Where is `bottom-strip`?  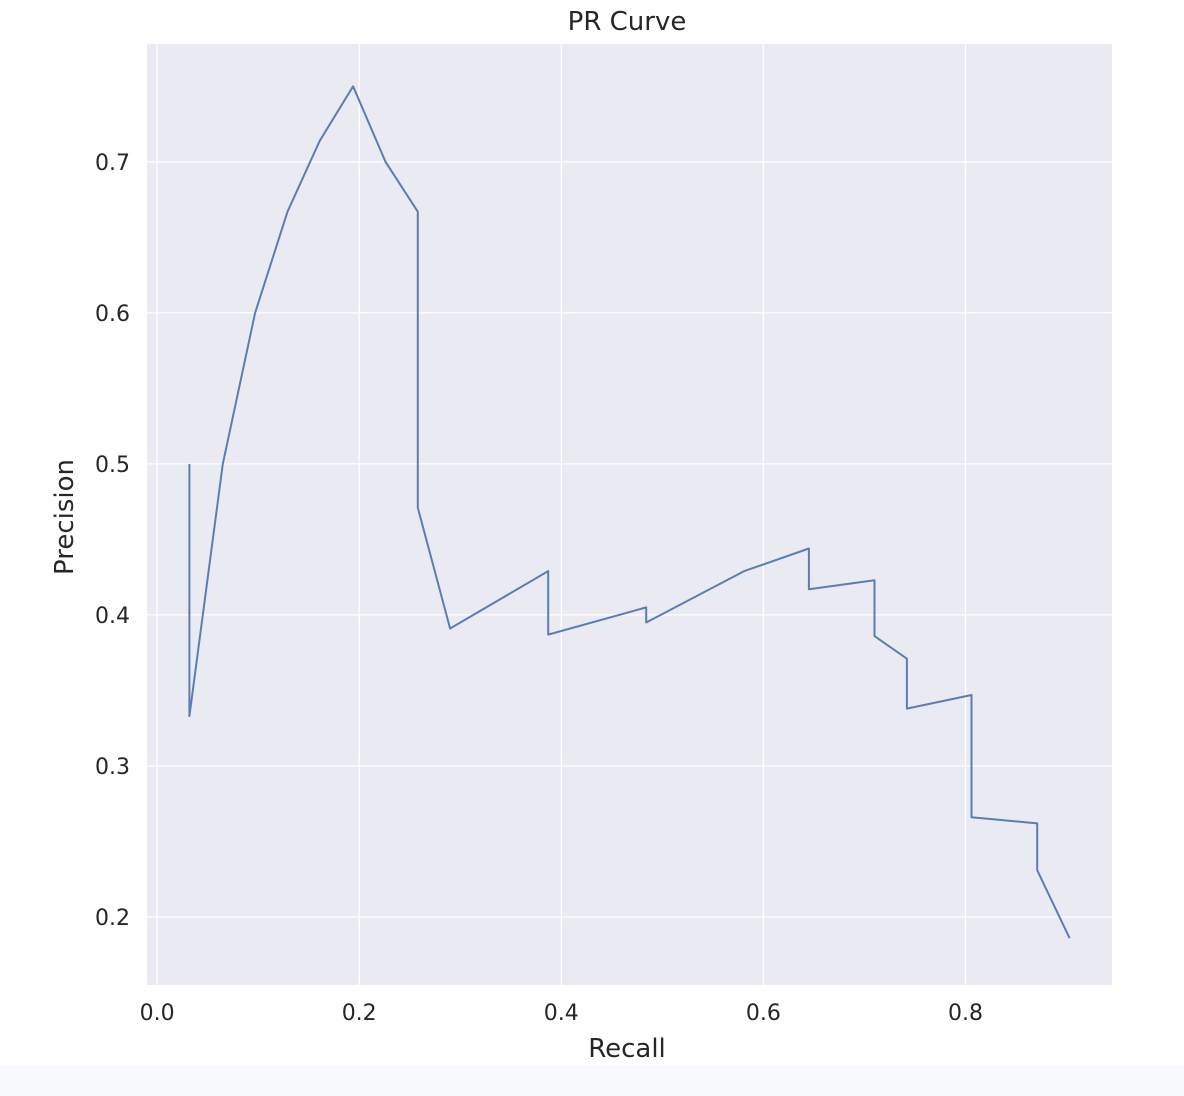
bottom-strip is located at coordinates (592, 1081).